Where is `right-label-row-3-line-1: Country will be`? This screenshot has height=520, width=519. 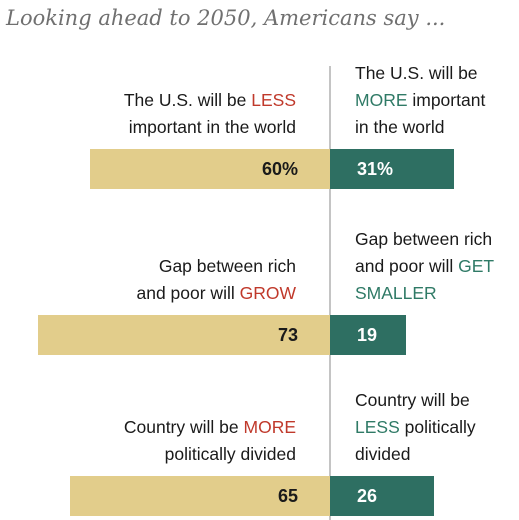 right-label-row-3-line-1: Country will be is located at coordinates (412, 400).